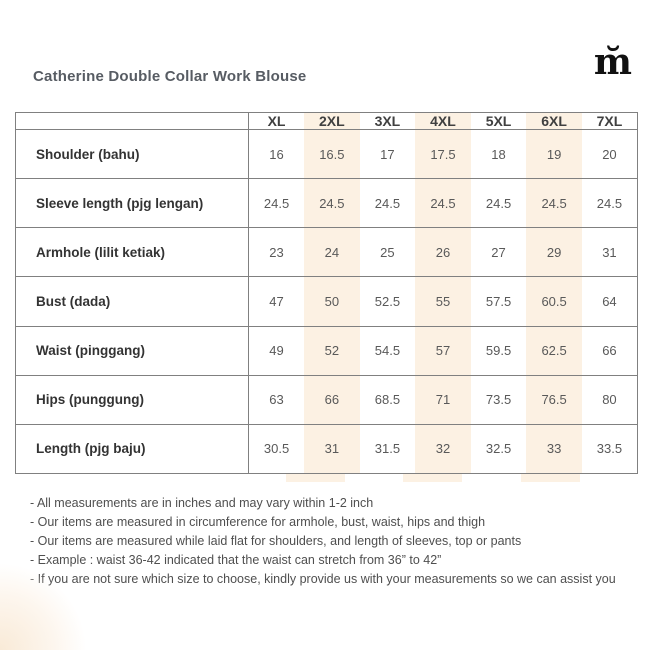 Image resolution: width=650 pixels, height=650 pixels. What do you see at coordinates (132, 449) in the screenshot?
I see `measurement-label: Length (pjg baju)` at bounding box center [132, 449].